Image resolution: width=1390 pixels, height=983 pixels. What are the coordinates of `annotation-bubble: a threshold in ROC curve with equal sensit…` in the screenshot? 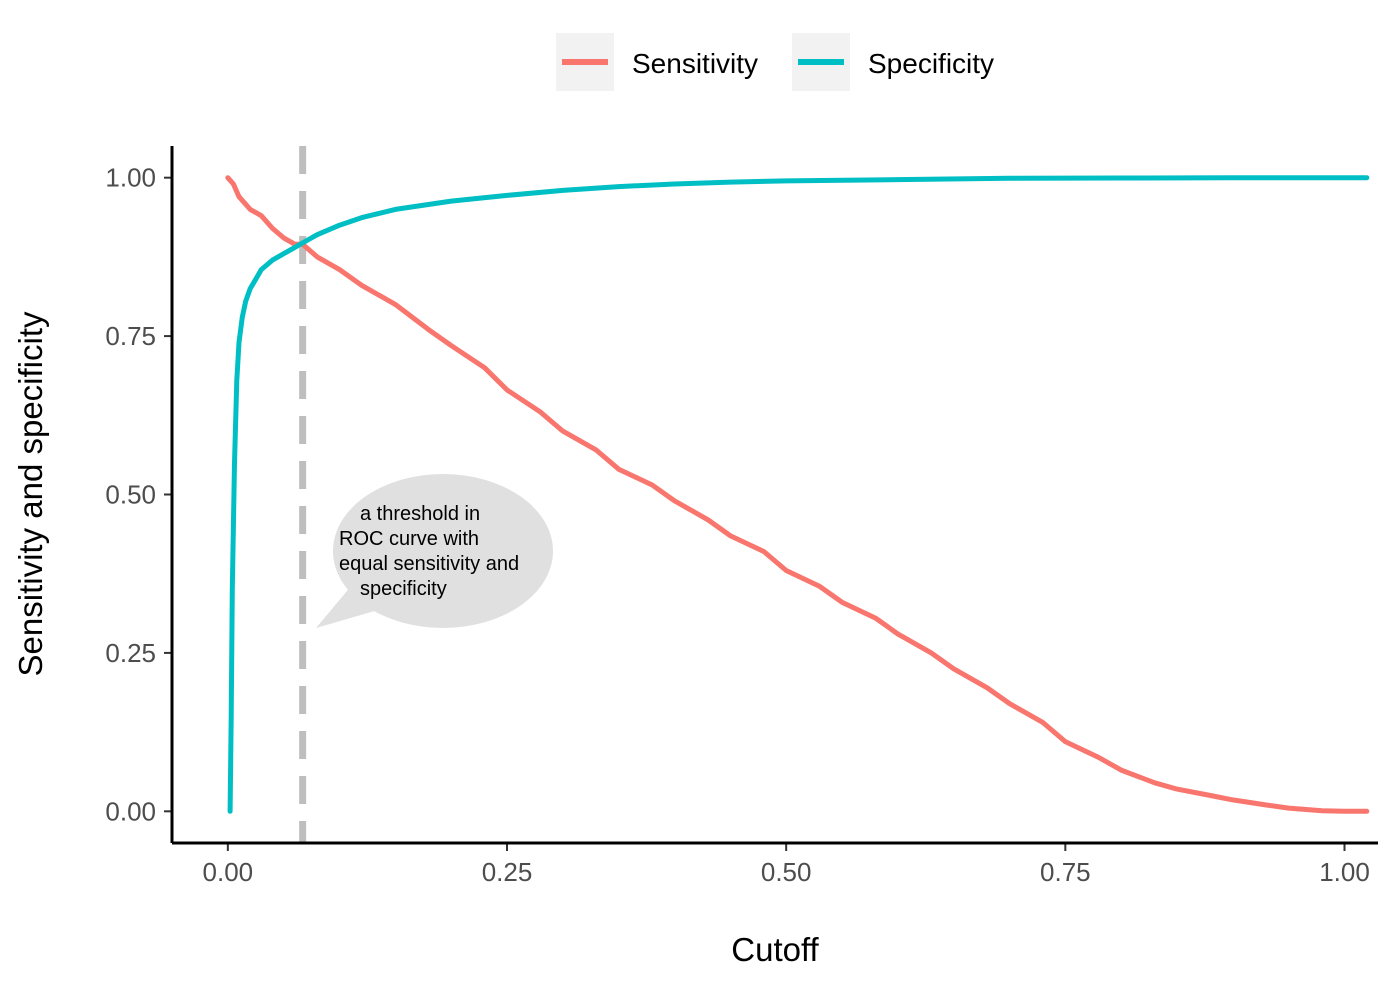 It's located at (434, 551).